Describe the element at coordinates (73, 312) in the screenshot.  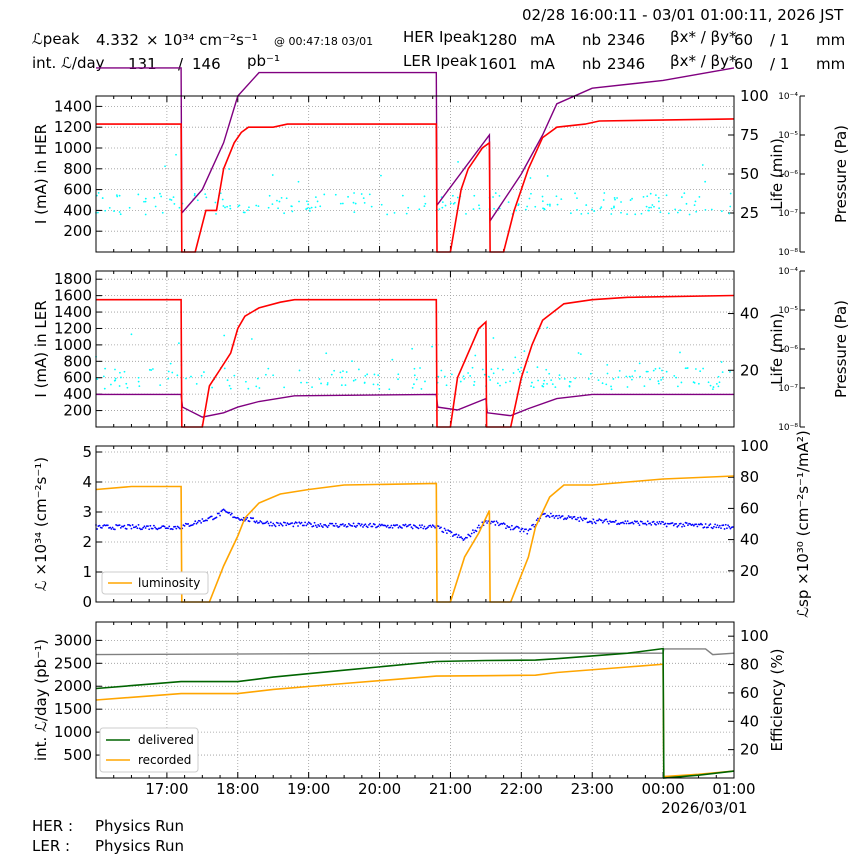
I see `y-tick-label: 1400` at that location.